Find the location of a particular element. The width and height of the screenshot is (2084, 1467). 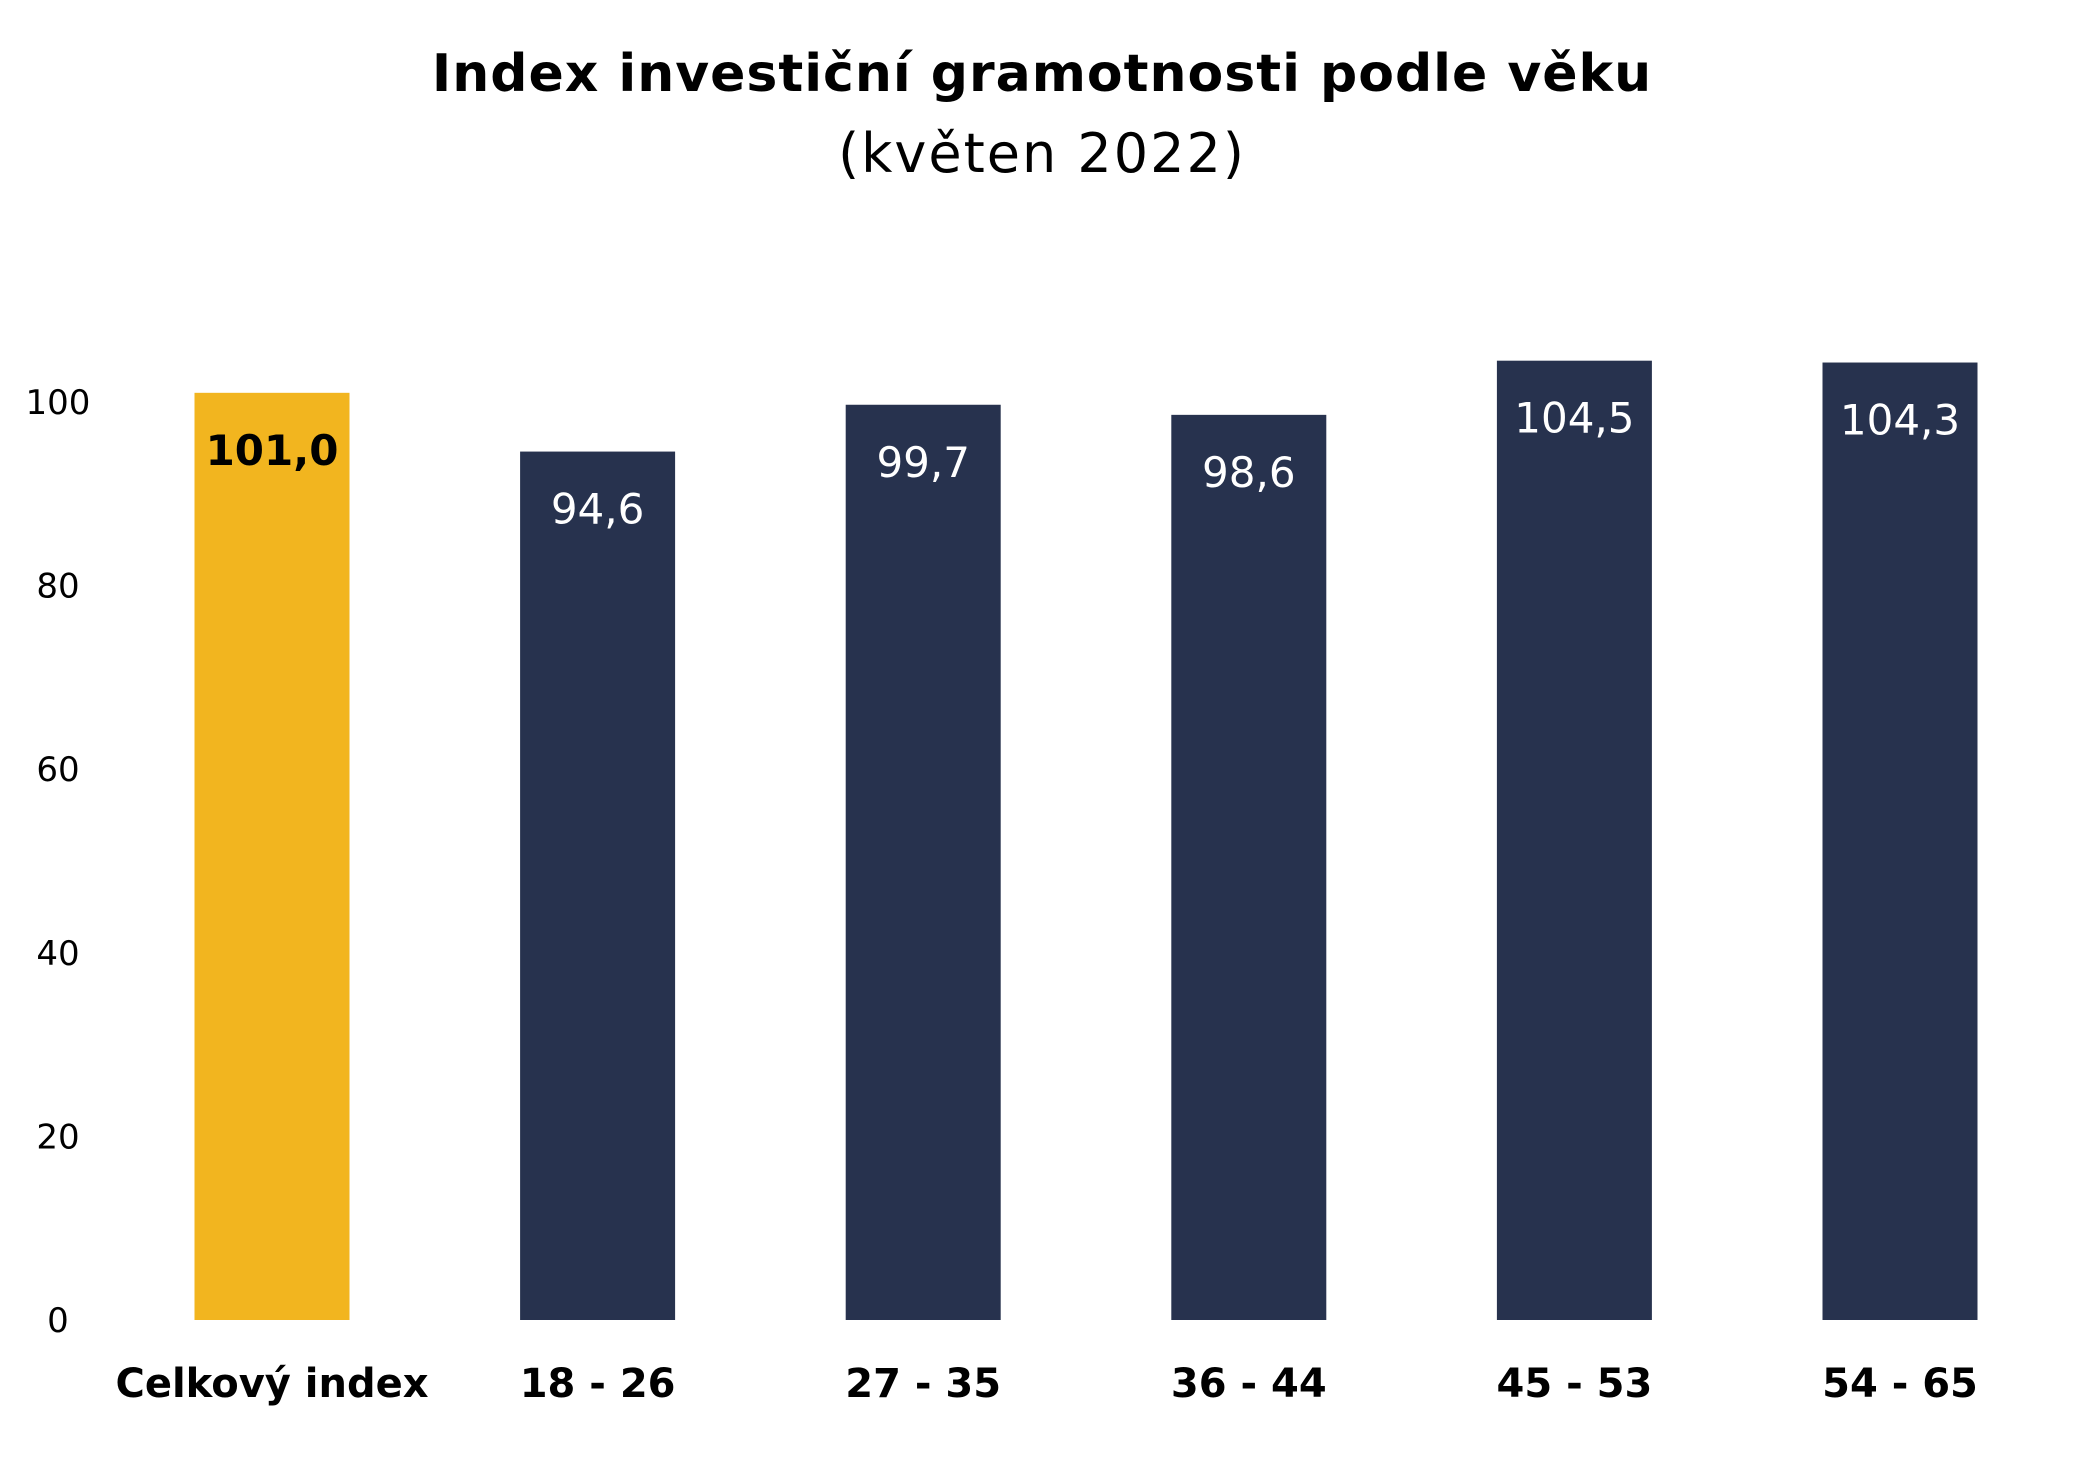

x-category-label-3: 36 - 44 is located at coordinates (1249, 1384).